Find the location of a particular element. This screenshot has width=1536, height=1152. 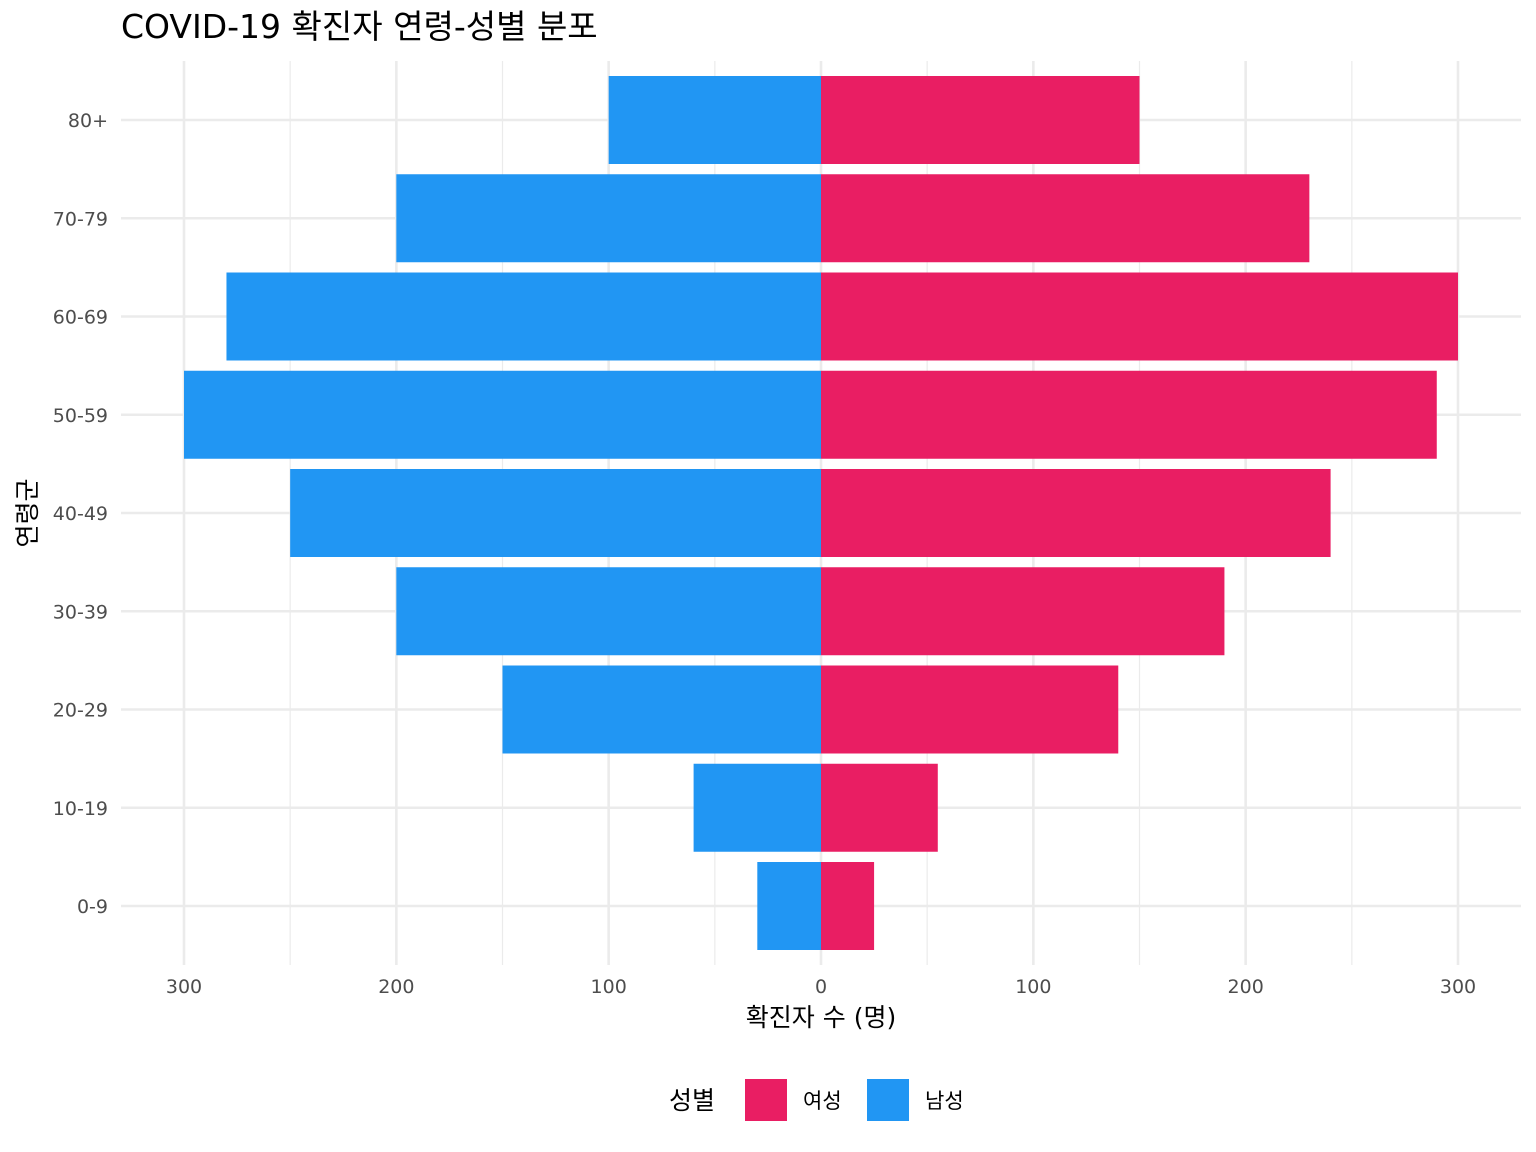

y-axis-title: 연령군 is located at coordinates (27, 512).